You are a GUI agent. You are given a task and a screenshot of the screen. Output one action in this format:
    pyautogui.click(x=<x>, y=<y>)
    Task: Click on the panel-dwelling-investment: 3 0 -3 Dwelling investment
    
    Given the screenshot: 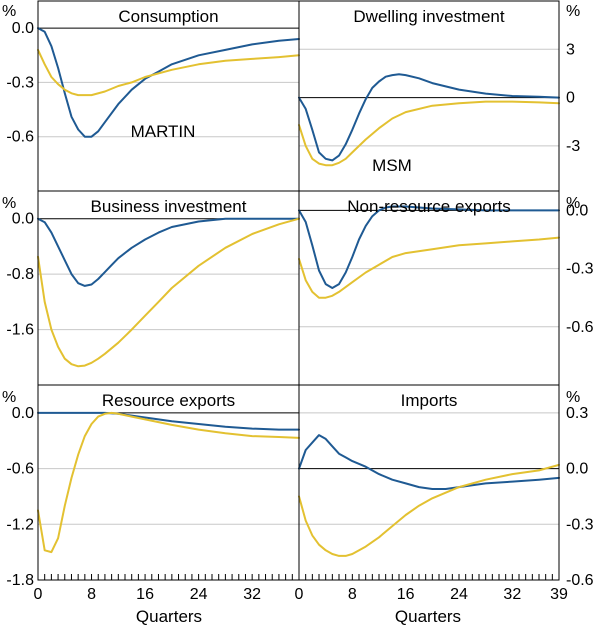 What is the action you would take?
    pyautogui.click(x=439, y=96)
    